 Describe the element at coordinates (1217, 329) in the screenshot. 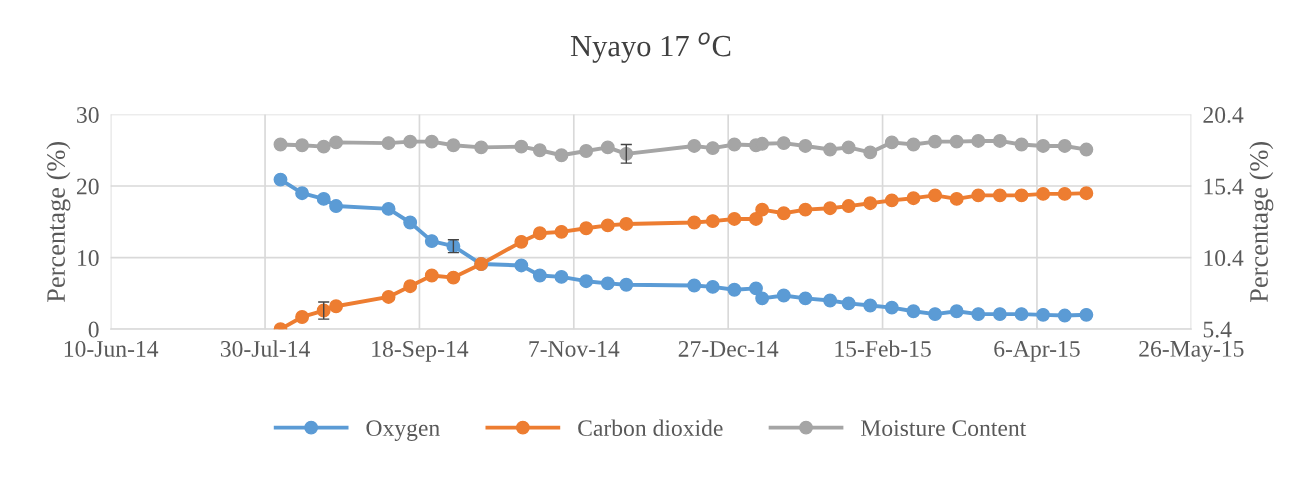

I see `y2-tick-label: 5.4` at that location.